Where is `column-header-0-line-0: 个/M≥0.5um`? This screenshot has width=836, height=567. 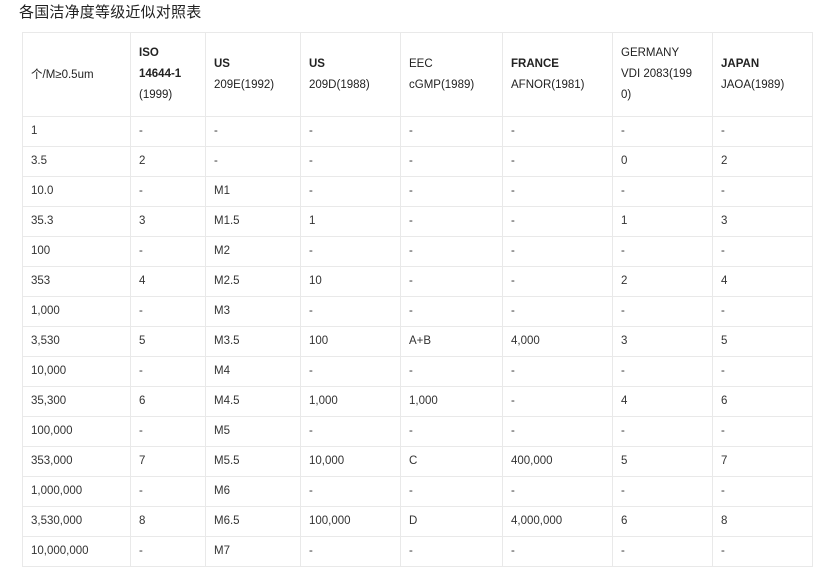 column-header-0-line-0: 个/M≥0.5um is located at coordinates (62, 74).